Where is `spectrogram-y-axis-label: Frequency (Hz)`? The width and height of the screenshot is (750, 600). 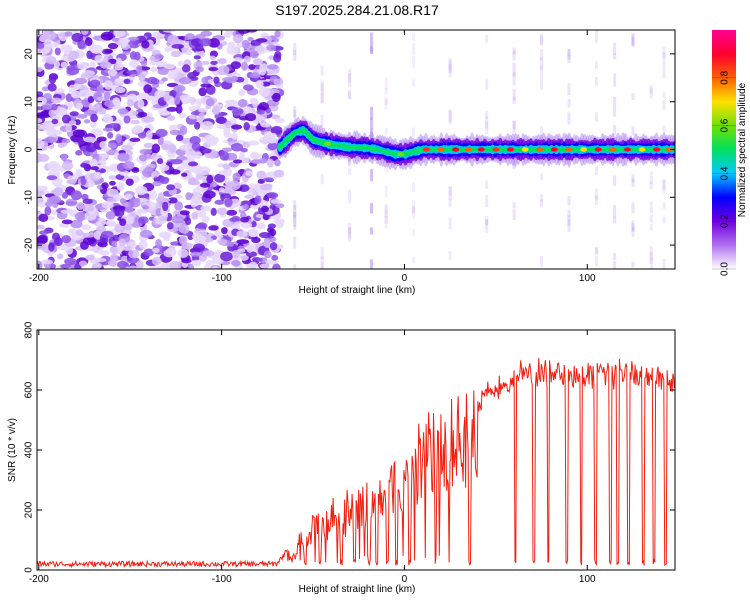
spectrogram-y-axis-label: Frequency (Hz) is located at coordinates (12, 150).